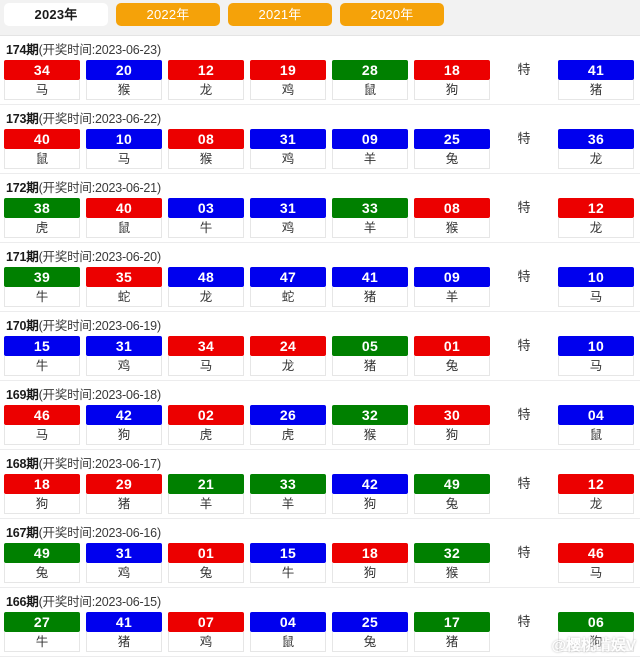  Describe the element at coordinates (100, 50) in the screenshot. I see `draw-datetime: (开奖时间:2023-06-23)` at that location.